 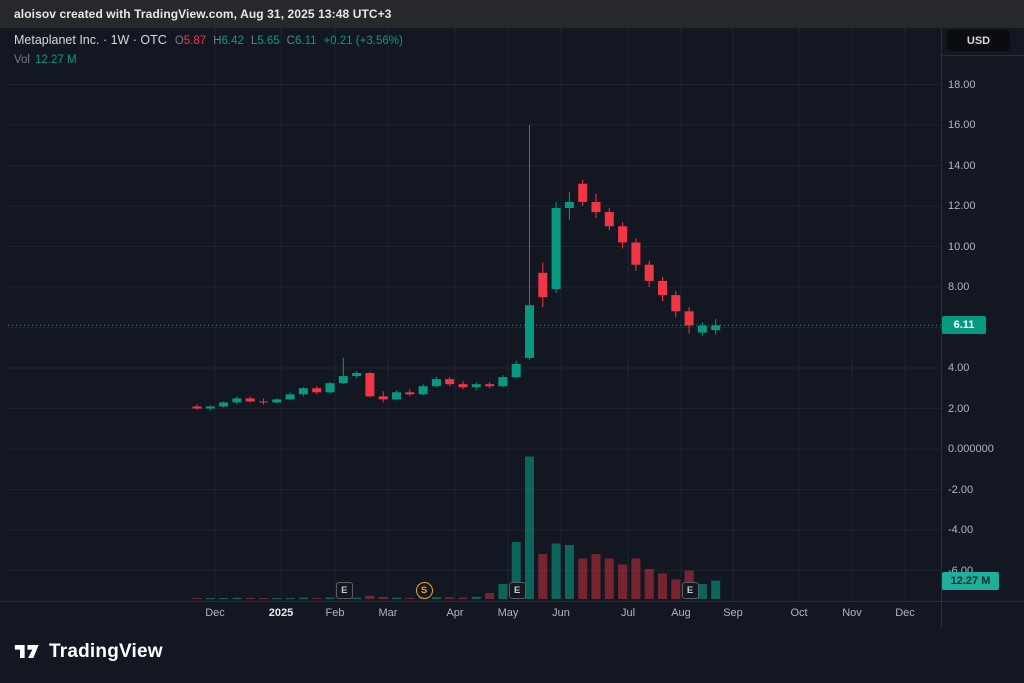 I want to click on time-tick-label: Dec, so click(x=905, y=613).